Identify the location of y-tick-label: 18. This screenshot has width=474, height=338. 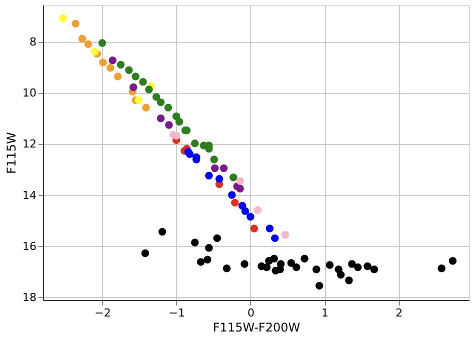
(29, 297).